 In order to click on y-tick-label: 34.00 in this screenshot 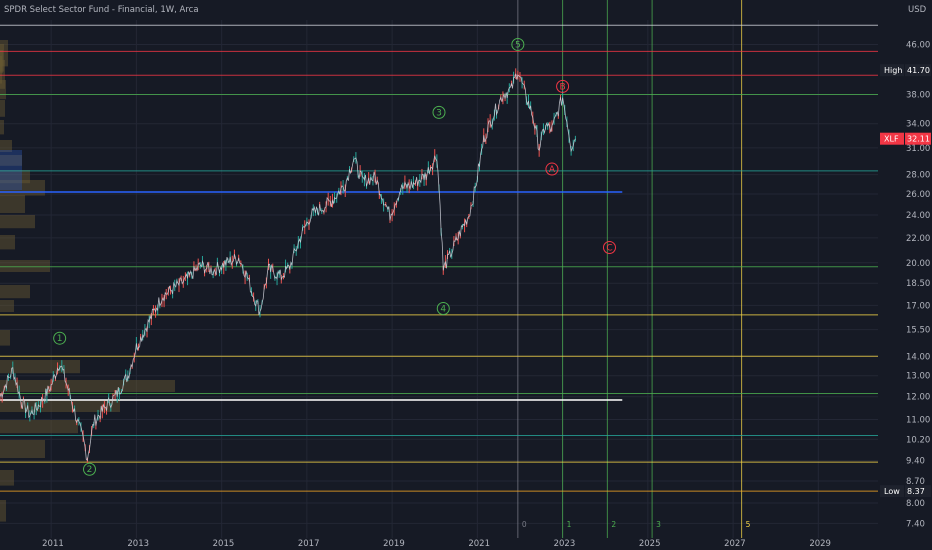, I will do `click(918, 125)`.